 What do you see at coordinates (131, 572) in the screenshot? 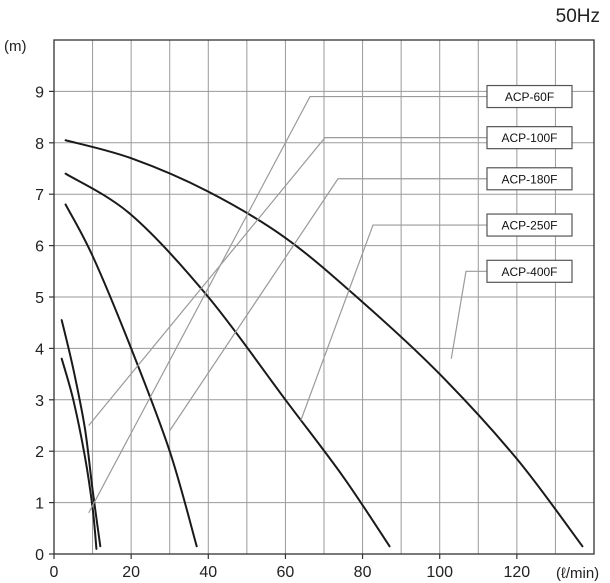
I see `x-tick-label: 20` at bounding box center [131, 572].